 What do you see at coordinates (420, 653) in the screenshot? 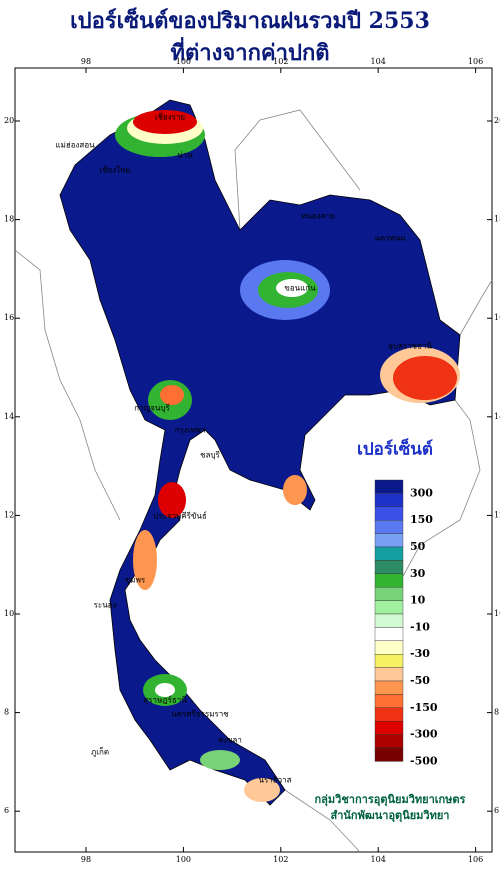
I see `legend-label: -30` at bounding box center [420, 653].